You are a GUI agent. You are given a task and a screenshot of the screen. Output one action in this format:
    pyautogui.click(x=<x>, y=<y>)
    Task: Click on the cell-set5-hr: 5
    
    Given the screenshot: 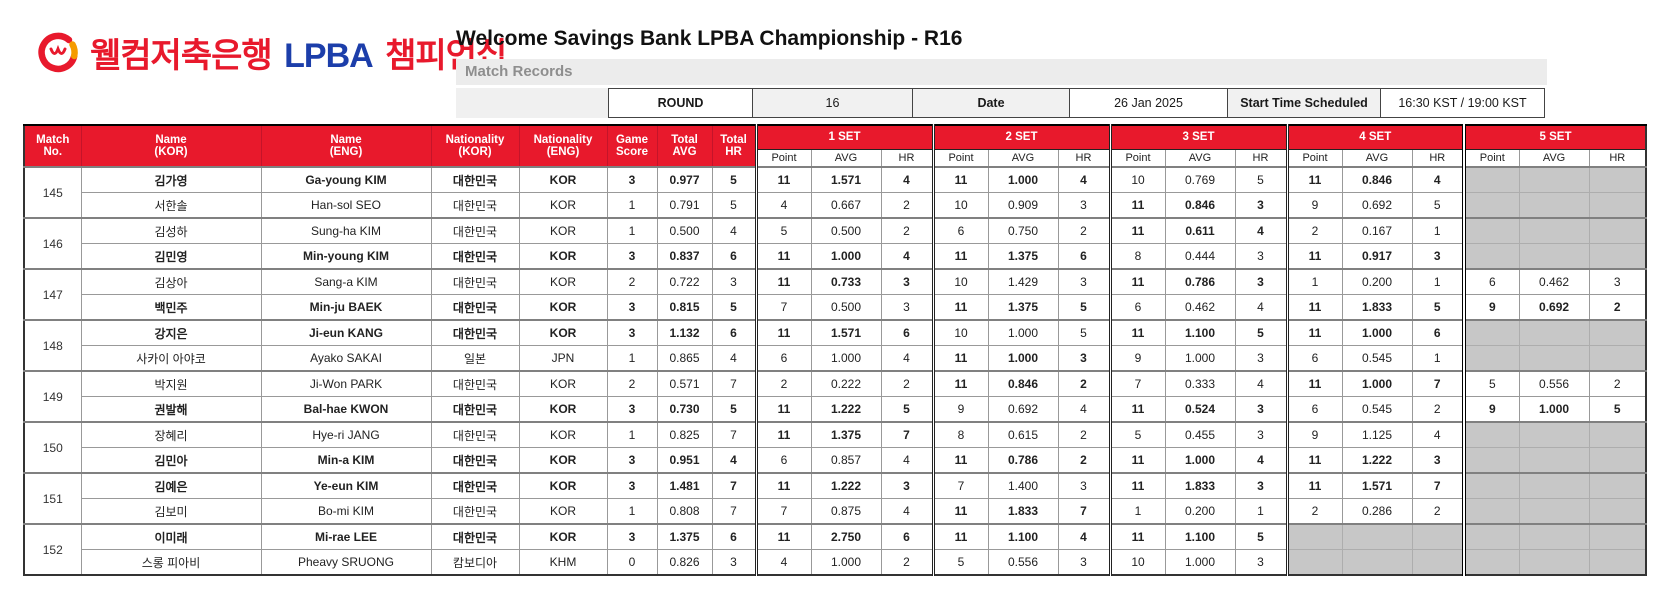 What is the action you would take?
    pyautogui.click(x=1617, y=409)
    